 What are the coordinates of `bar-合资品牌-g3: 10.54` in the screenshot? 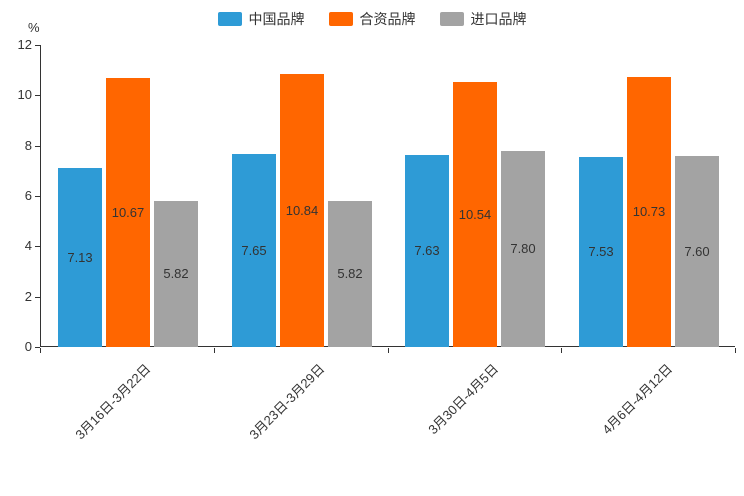 It's located at (475, 214).